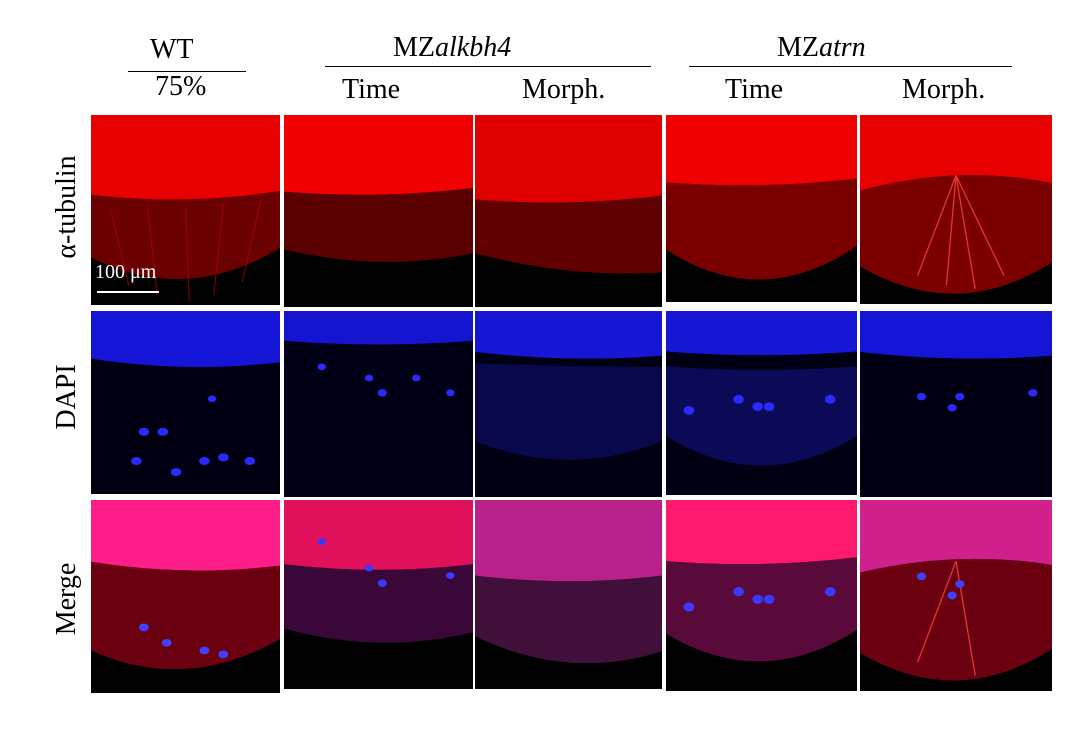 The image size is (1086, 731). What do you see at coordinates (66, 599) in the screenshot?
I see `row-label-merge: Merge` at bounding box center [66, 599].